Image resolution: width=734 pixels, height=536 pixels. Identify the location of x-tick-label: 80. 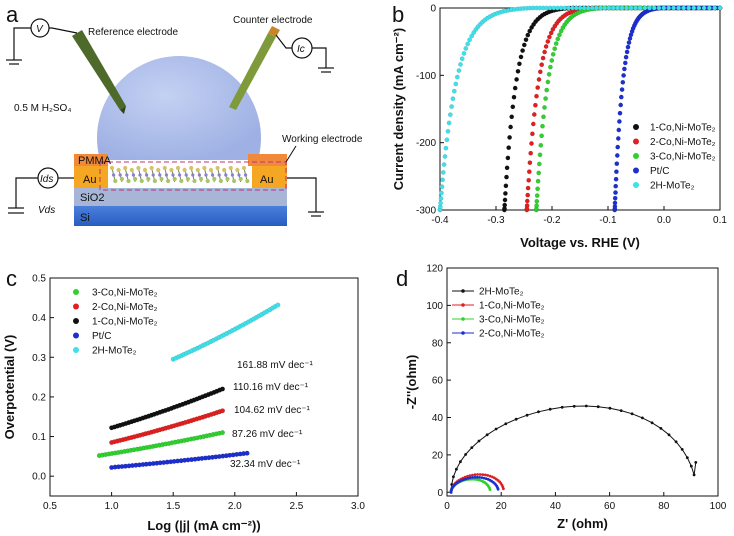
(664, 506).